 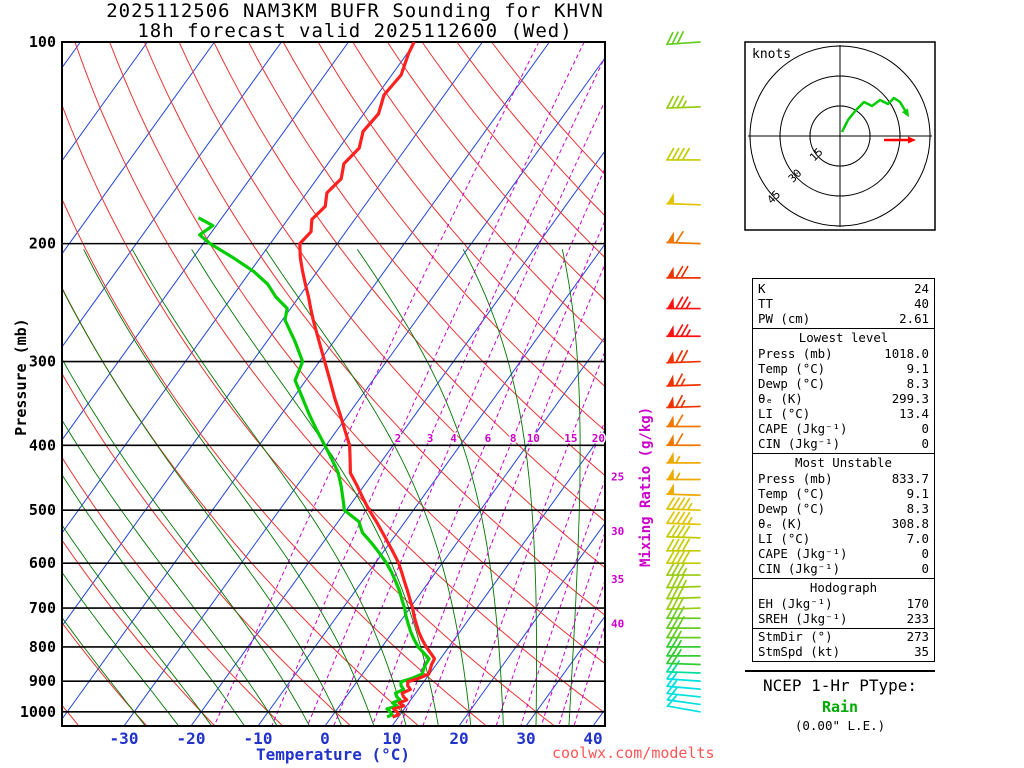 What do you see at coordinates (799, 568) in the screenshot?
I see `index-label: CIN (Jkg⁻¹)` at bounding box center [799, 568].